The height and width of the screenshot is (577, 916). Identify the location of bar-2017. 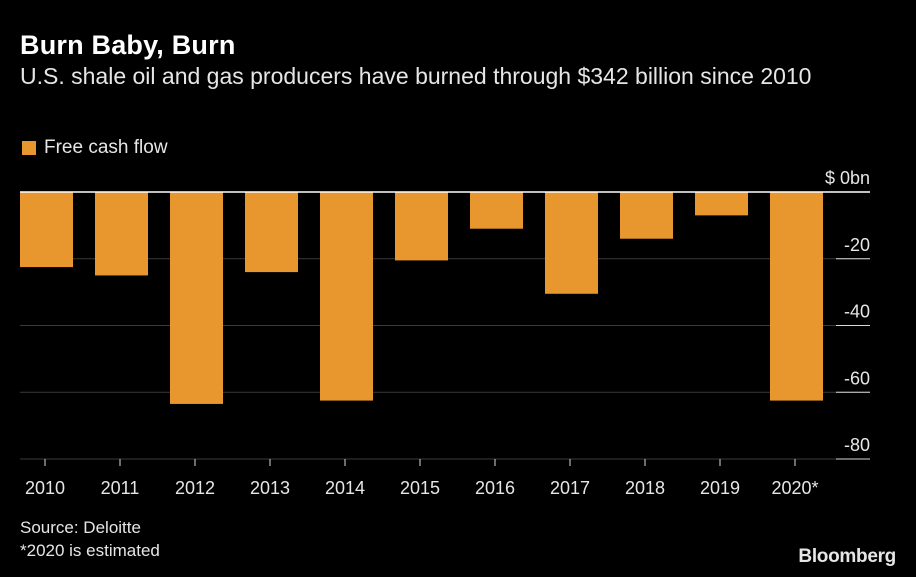
(571, 243).